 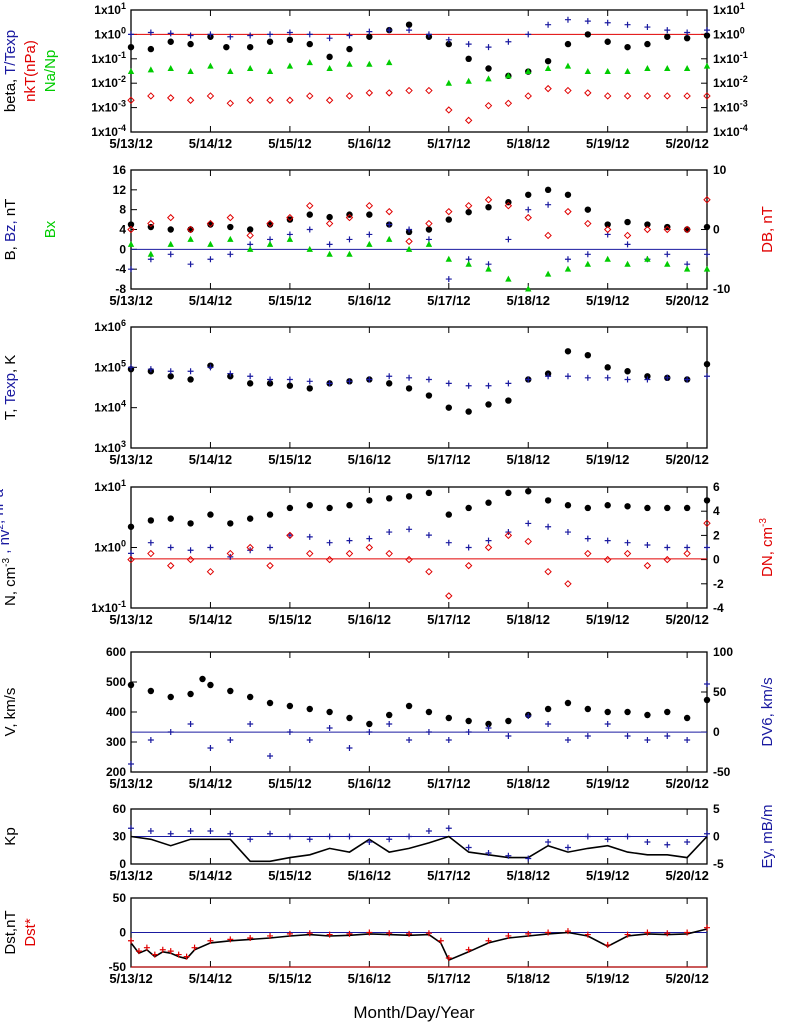 I want to click on y-tick-label: 600, so click(x=116, y=652).